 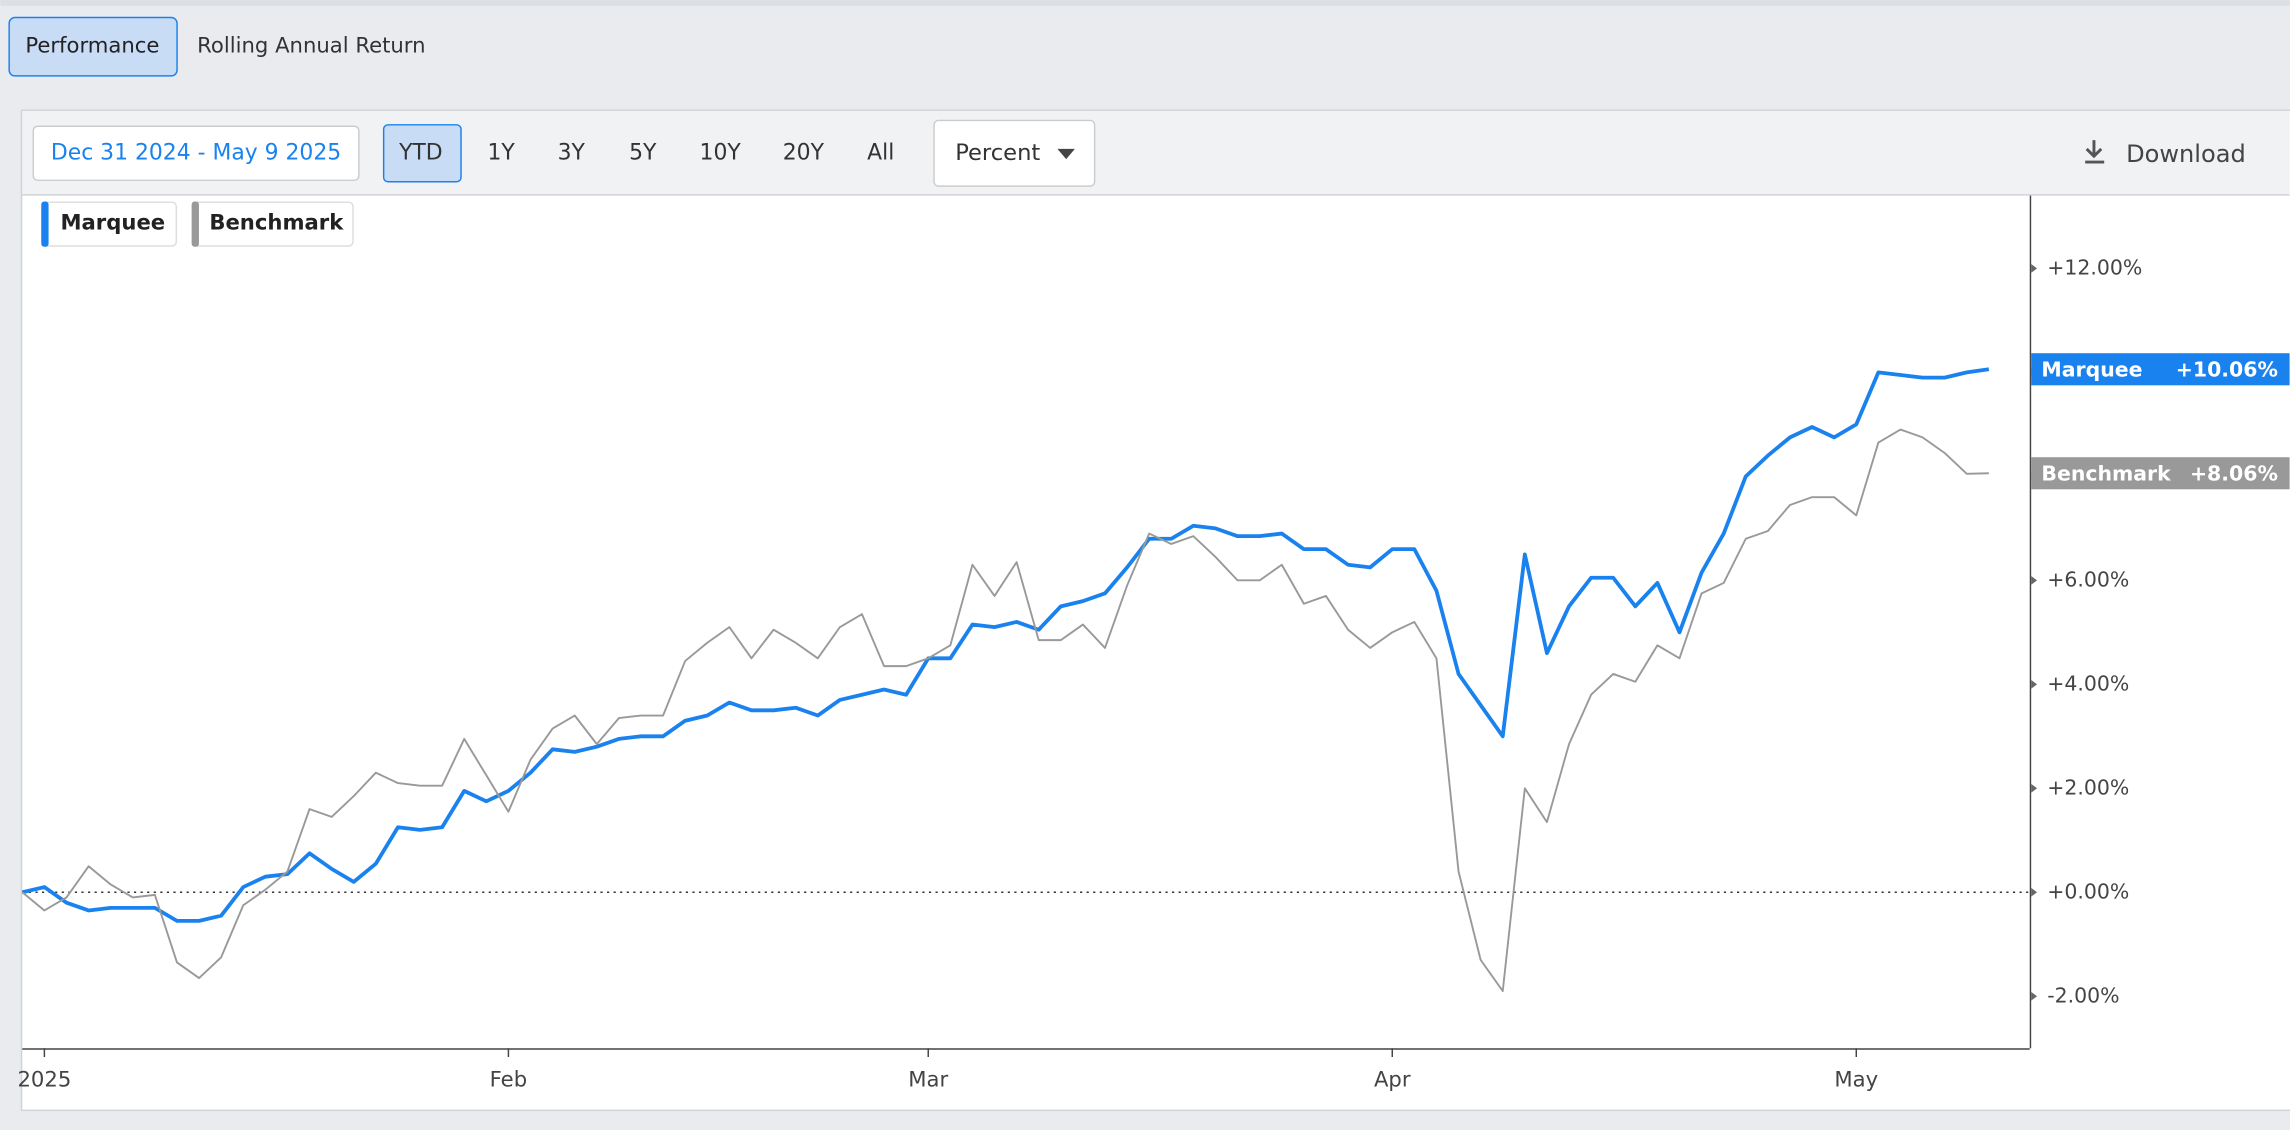 What do you see at coordinates (276, 221) in the screenshot?
I see `legend-label: Benchmark` at bounding box center [276, 221].